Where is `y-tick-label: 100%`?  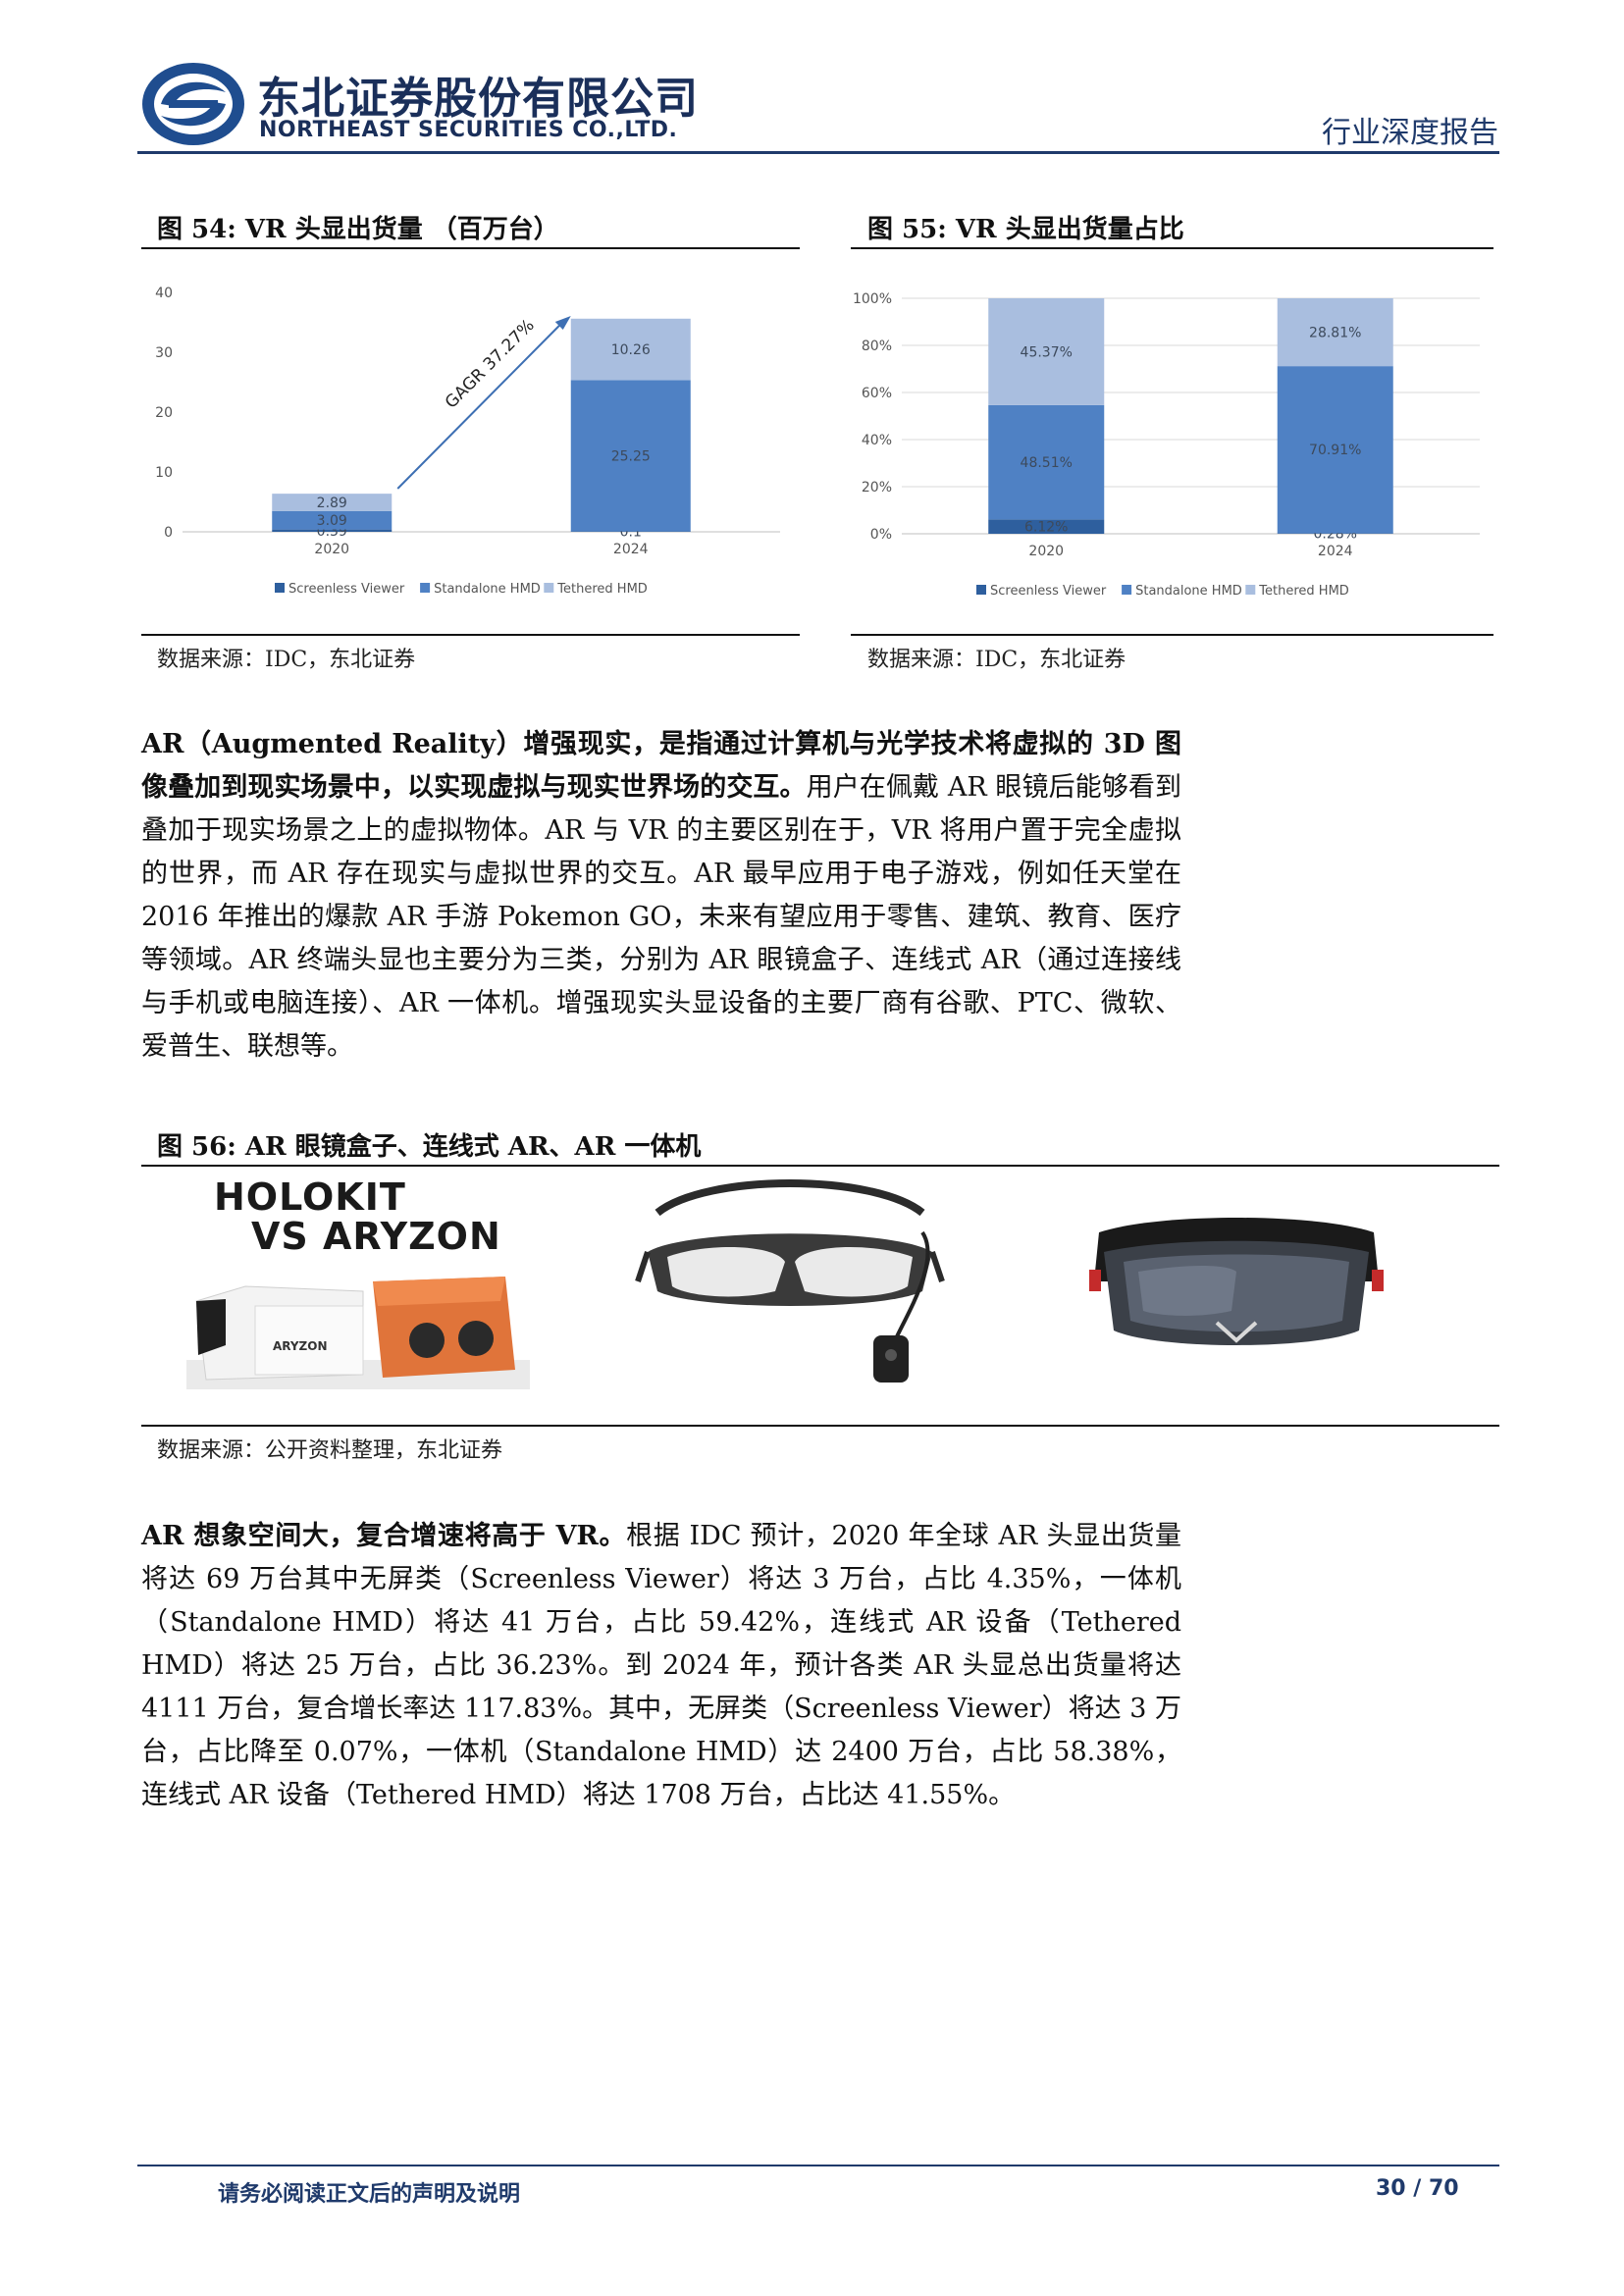
y-tick-label: 100% is located at coordinates (872, 299).